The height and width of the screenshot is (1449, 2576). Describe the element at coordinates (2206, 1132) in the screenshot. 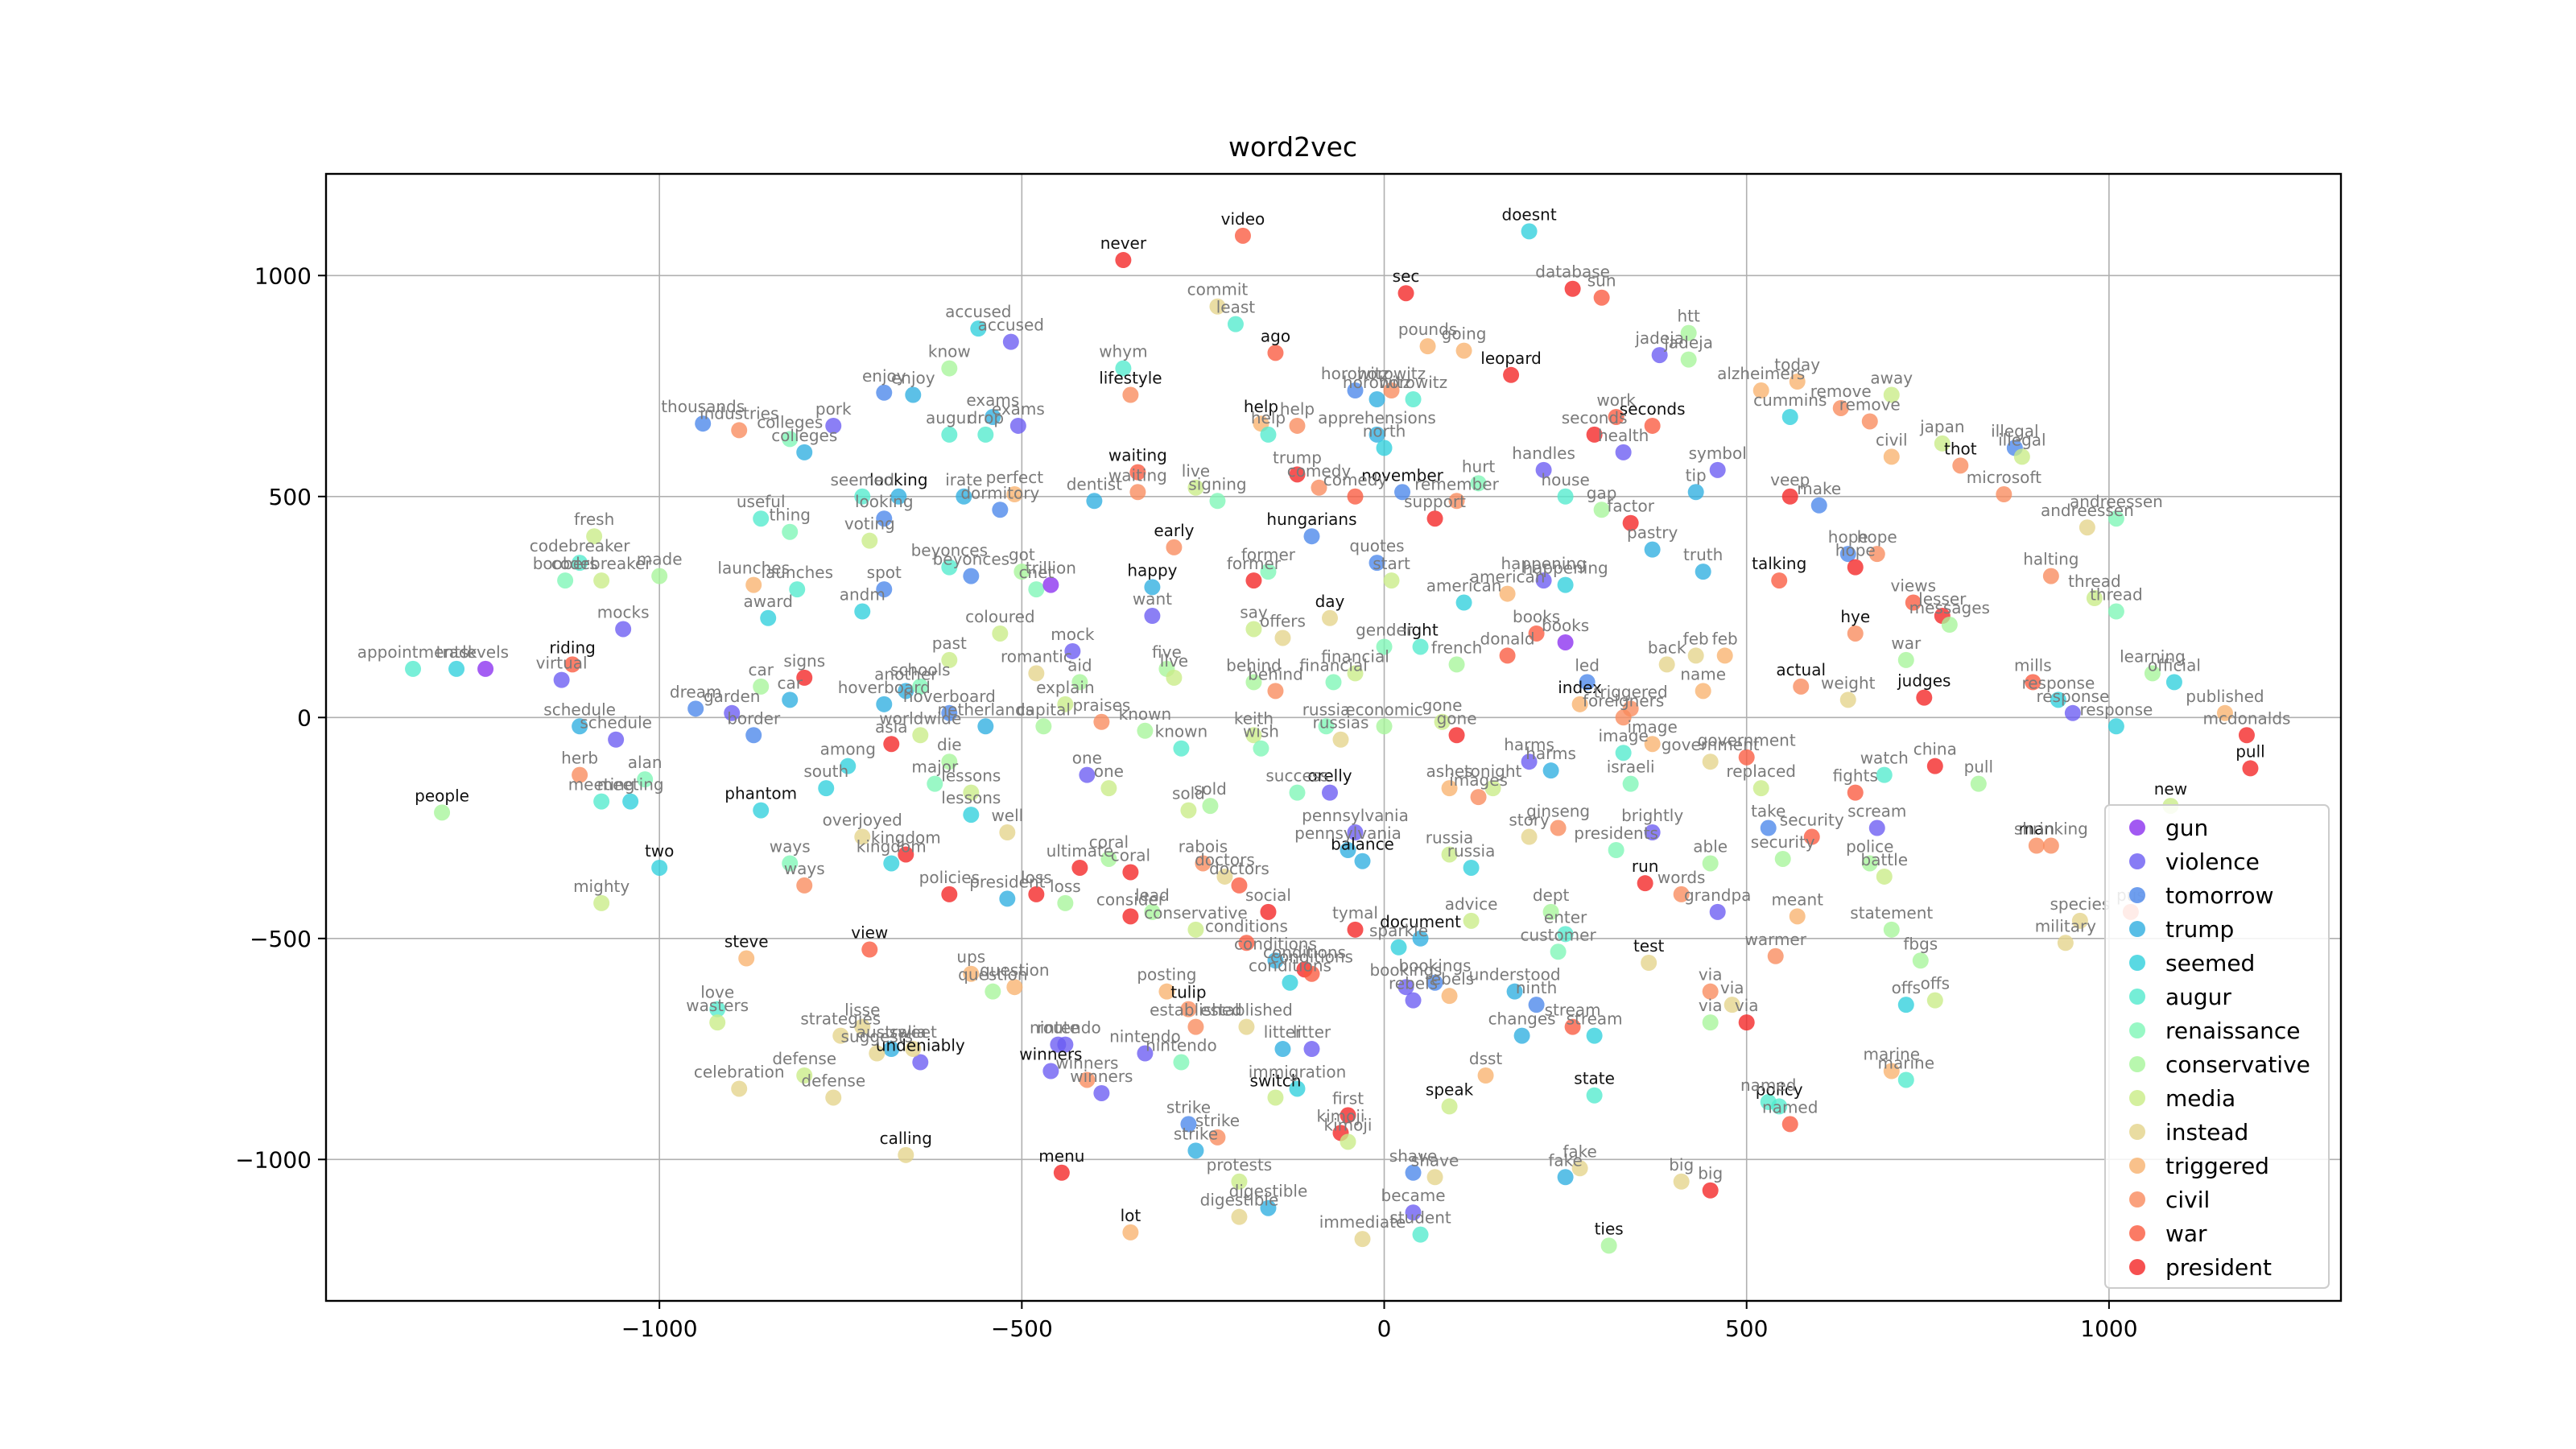

I see `legend-label: instead` at that location.